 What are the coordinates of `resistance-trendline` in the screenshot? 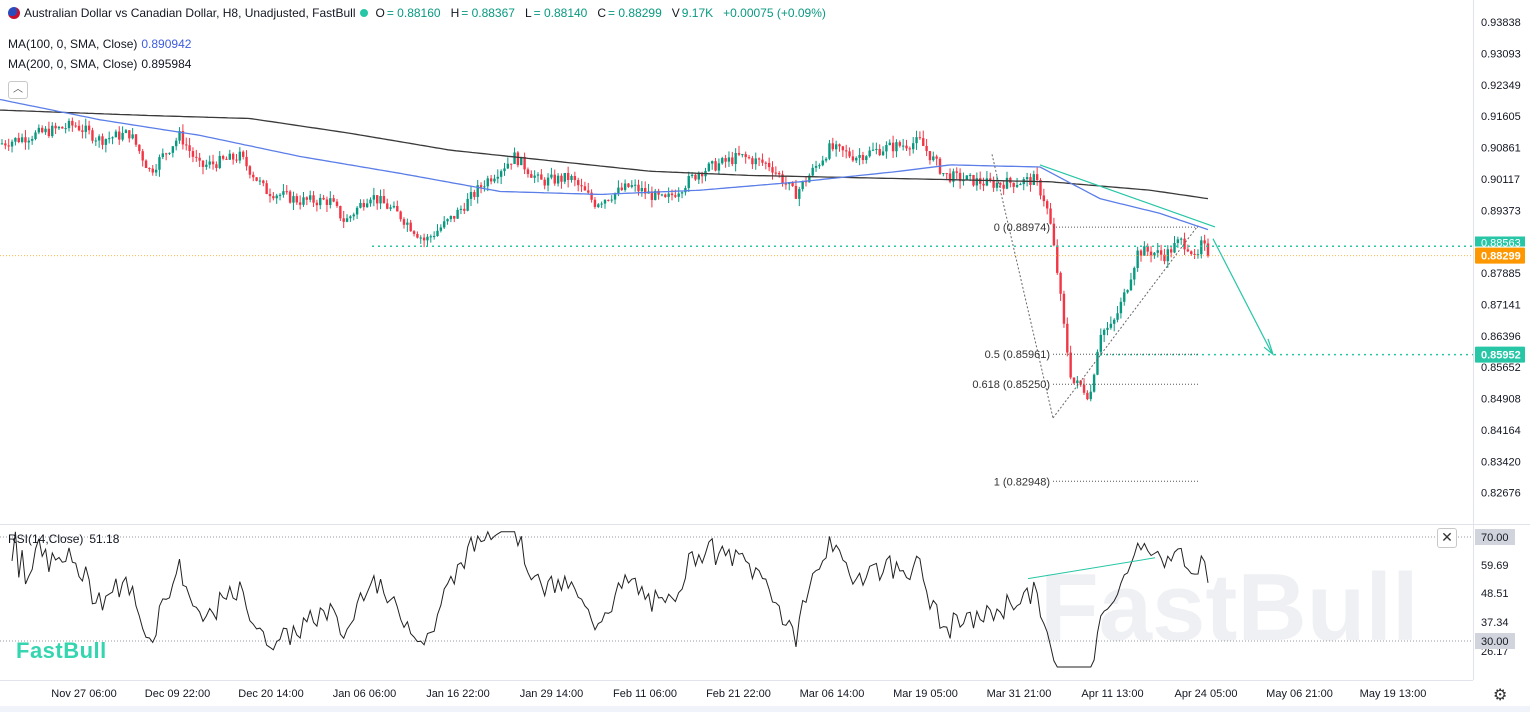 It's located at (1127, 196).